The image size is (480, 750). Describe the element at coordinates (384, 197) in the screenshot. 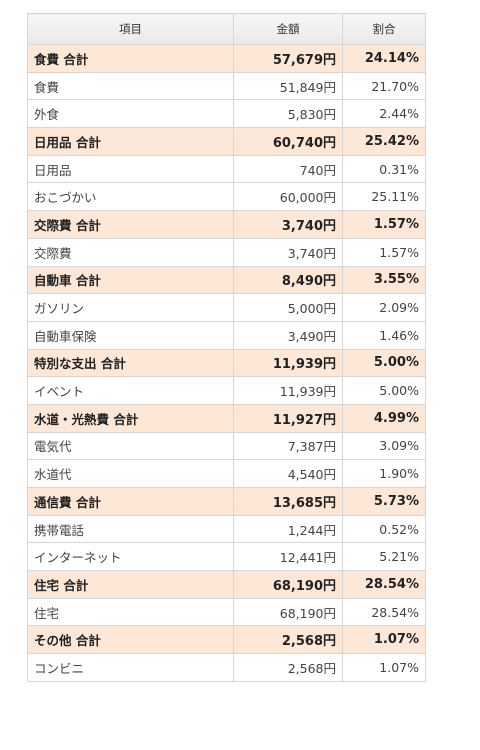

I see `ratio-cell: 25.11%` at that location.